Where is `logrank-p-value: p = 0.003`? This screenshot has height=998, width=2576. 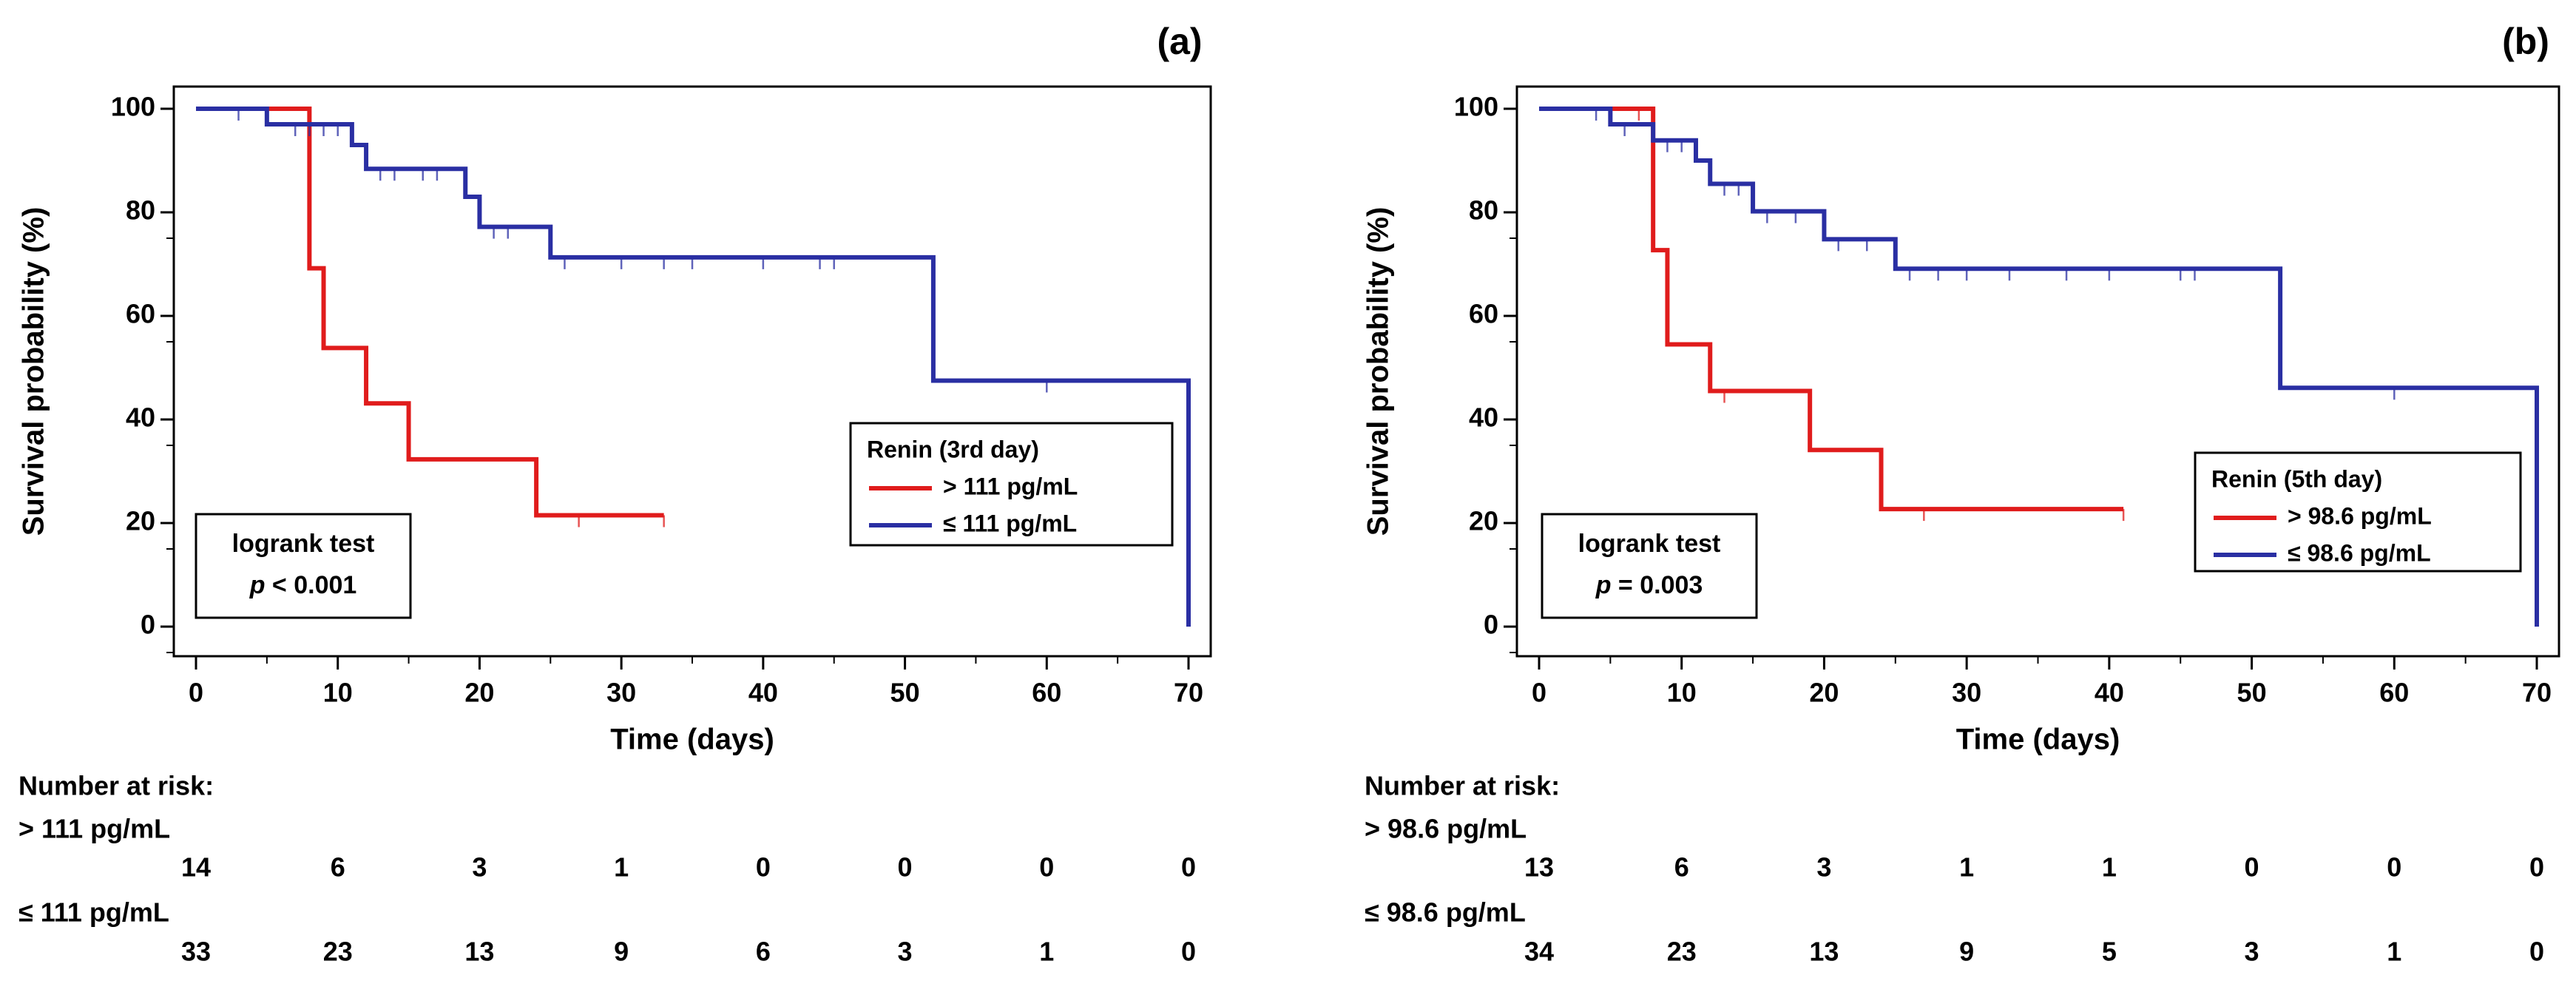 logrank-p-value: p = 0.003 is located at coordinates (1649, 585).